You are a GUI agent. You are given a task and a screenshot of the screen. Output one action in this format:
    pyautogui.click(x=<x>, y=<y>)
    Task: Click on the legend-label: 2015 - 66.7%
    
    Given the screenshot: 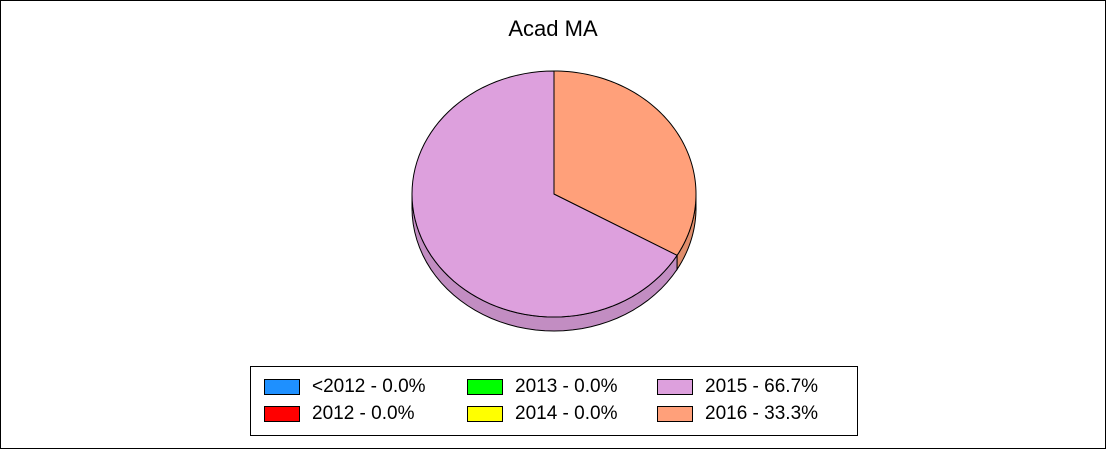 What is the action you would take?
    pyautogui.click(x=762, y=386)
    